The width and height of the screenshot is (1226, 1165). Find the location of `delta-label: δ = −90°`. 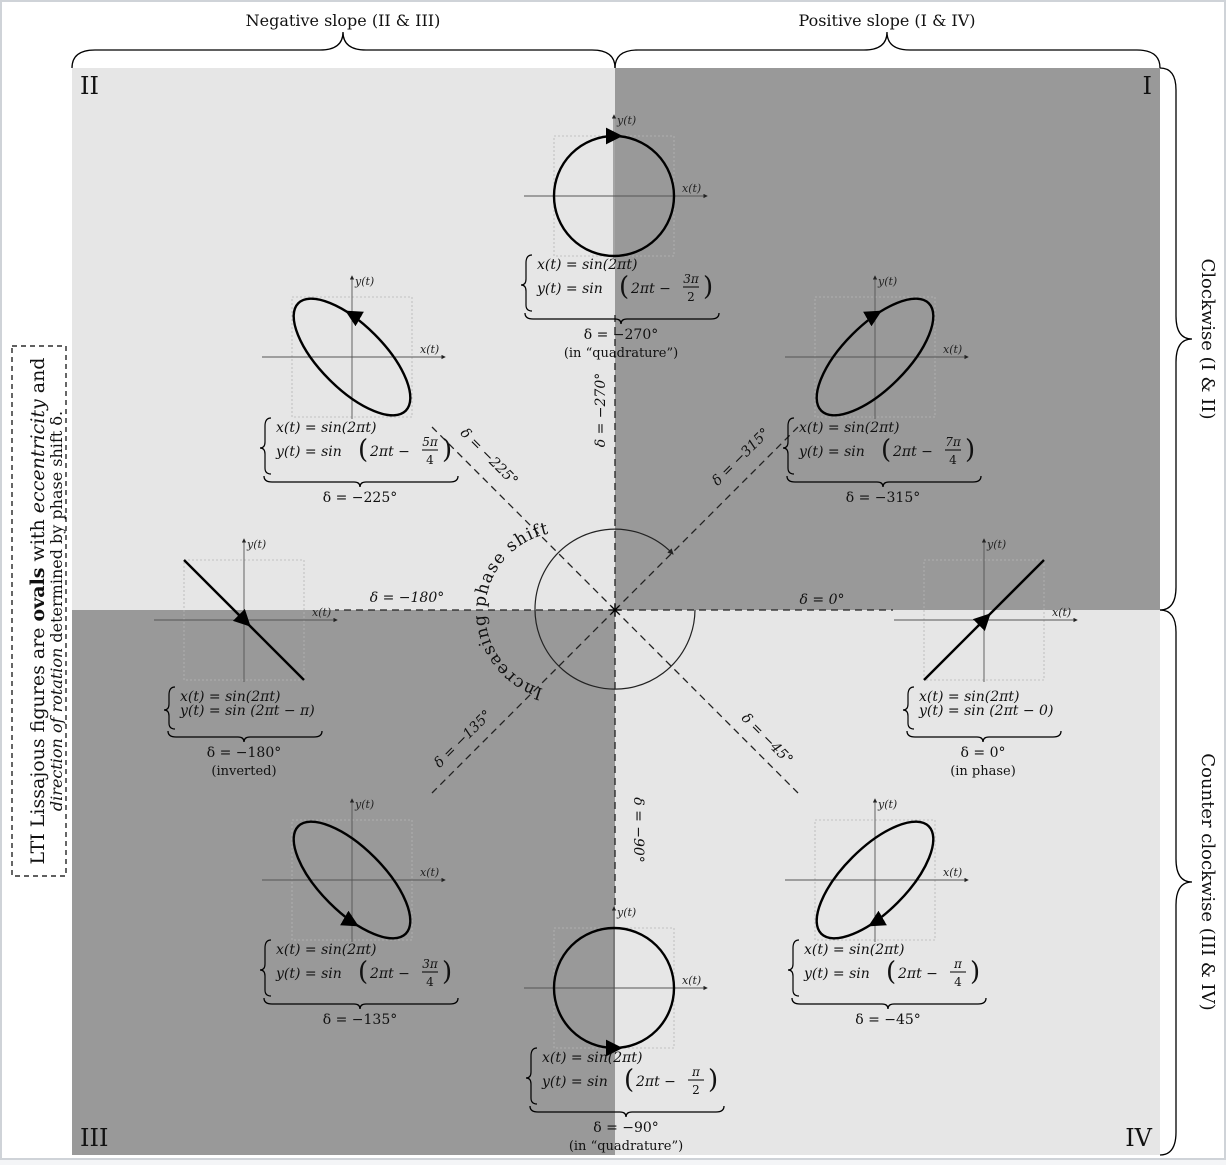

delta-label: δ = −90° is located at coordinates (626, 1128).